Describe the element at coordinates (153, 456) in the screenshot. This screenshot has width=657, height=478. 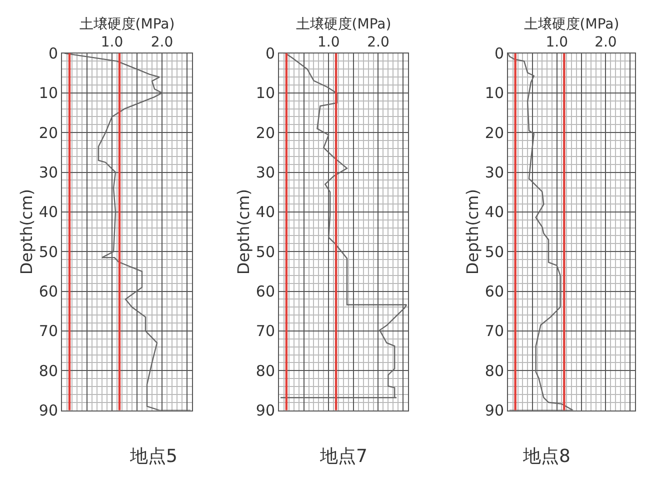
I see `text: 地点5` at that location.